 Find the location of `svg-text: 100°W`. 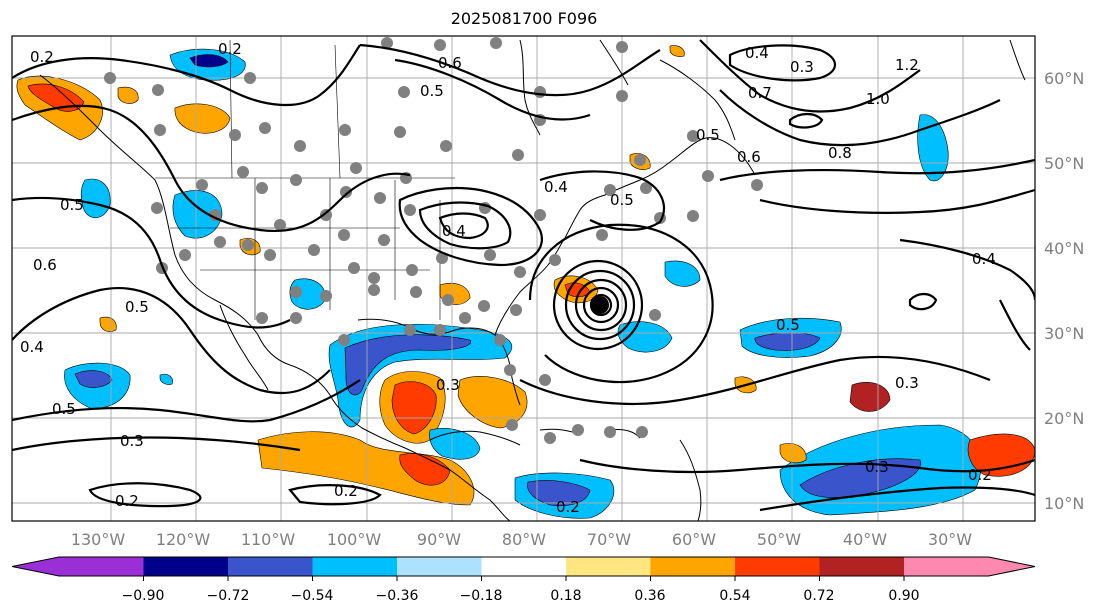

svg-text: 100°W is located at coordinates (354, 539).